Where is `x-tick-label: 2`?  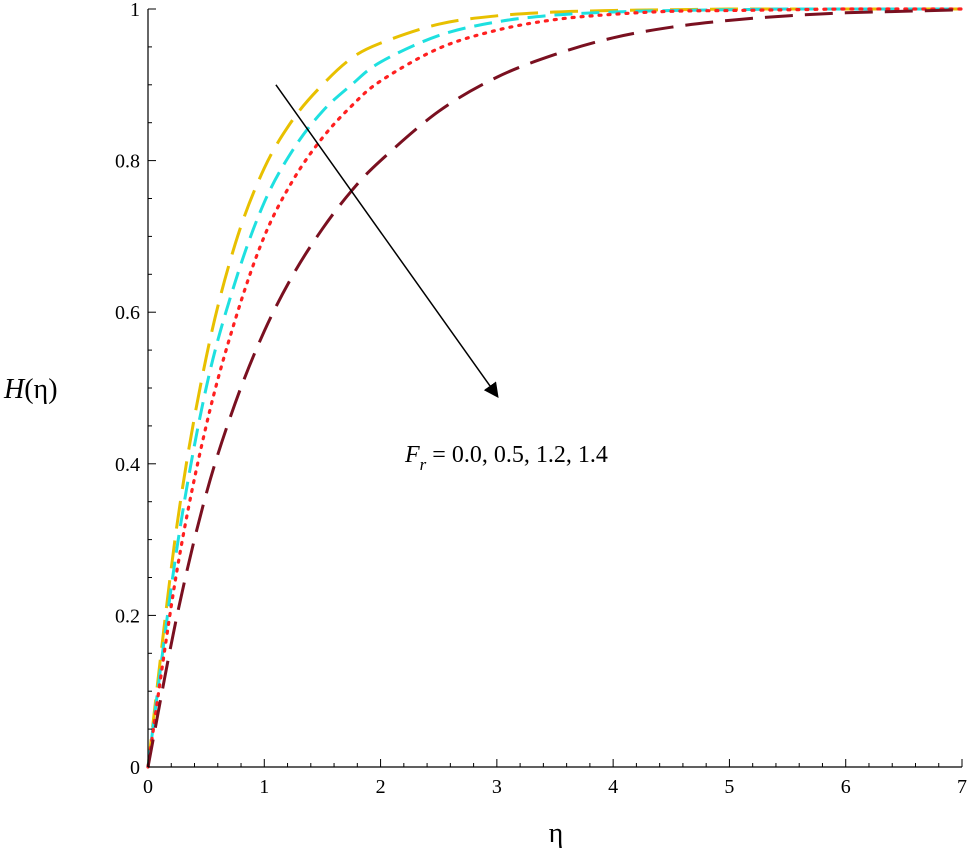 x-tick-label: 2 is located at coordinates (381, 787).